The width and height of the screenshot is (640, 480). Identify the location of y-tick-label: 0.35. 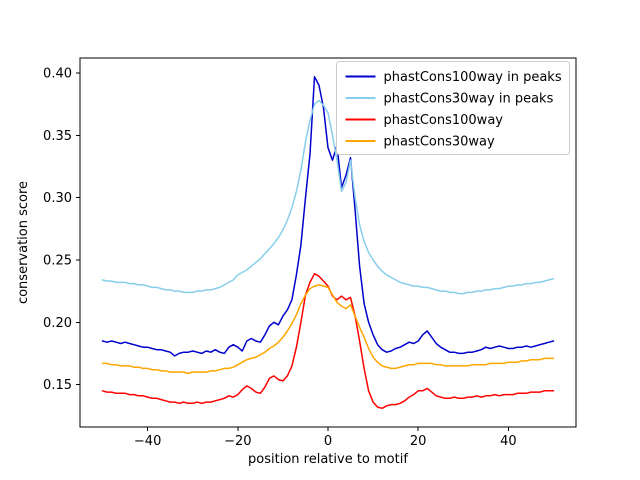
(57, 136).